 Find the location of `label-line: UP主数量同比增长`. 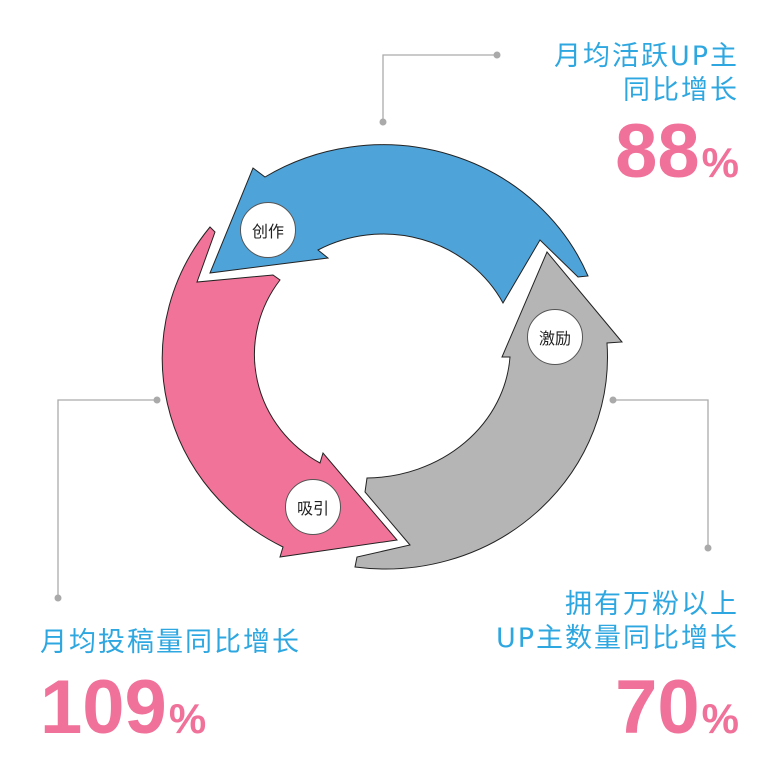

label-line: UP主数量同比增长 is located at coordinates (617, 638).